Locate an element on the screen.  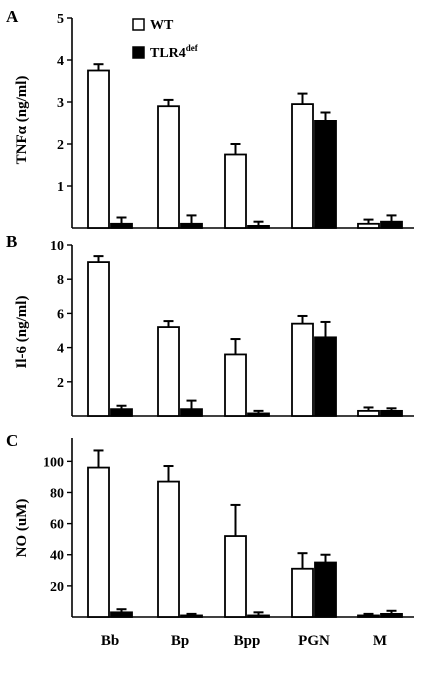
y-axis-label: TNFα (ng/ml) is located at coordinates (22, 120).